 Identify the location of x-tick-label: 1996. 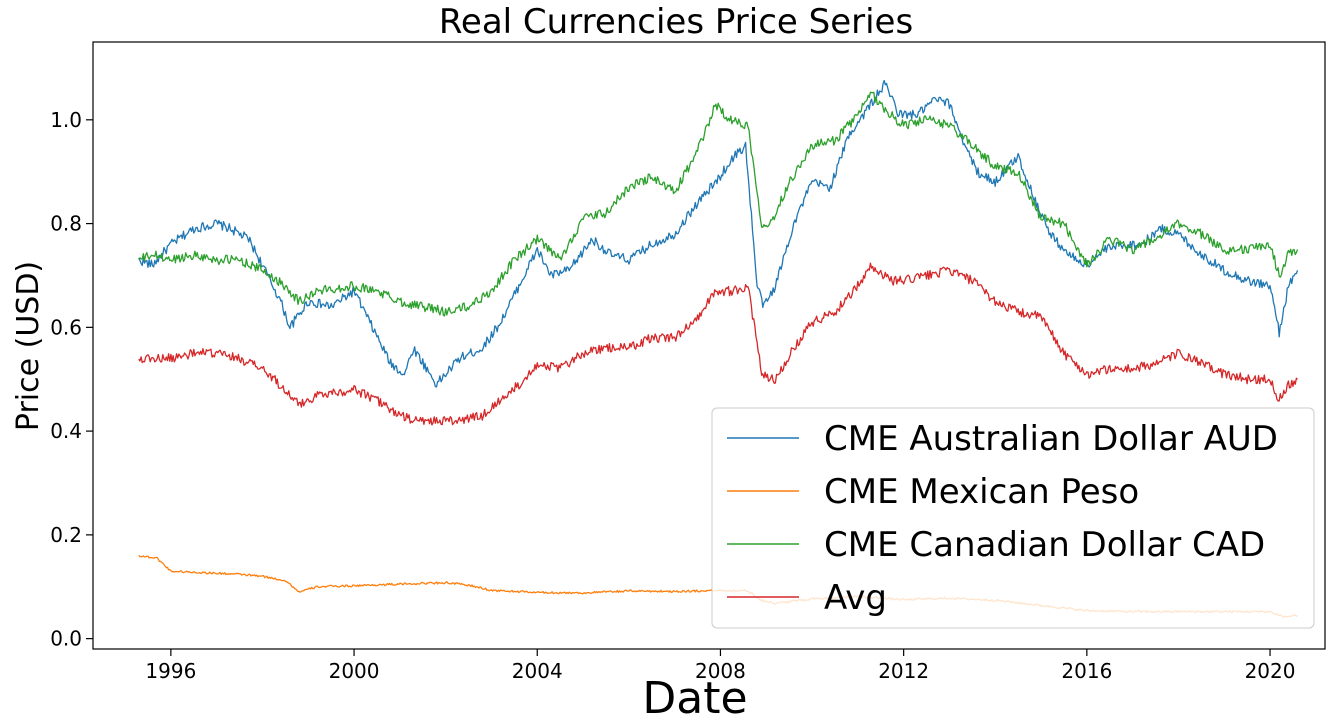
(170, 671).